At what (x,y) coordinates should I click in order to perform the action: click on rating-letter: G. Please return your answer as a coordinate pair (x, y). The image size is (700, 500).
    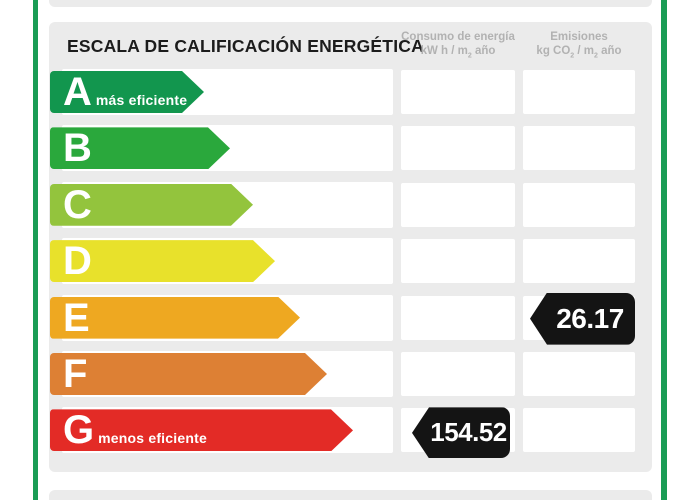
    Looking at the image, I should click on (79, 430).